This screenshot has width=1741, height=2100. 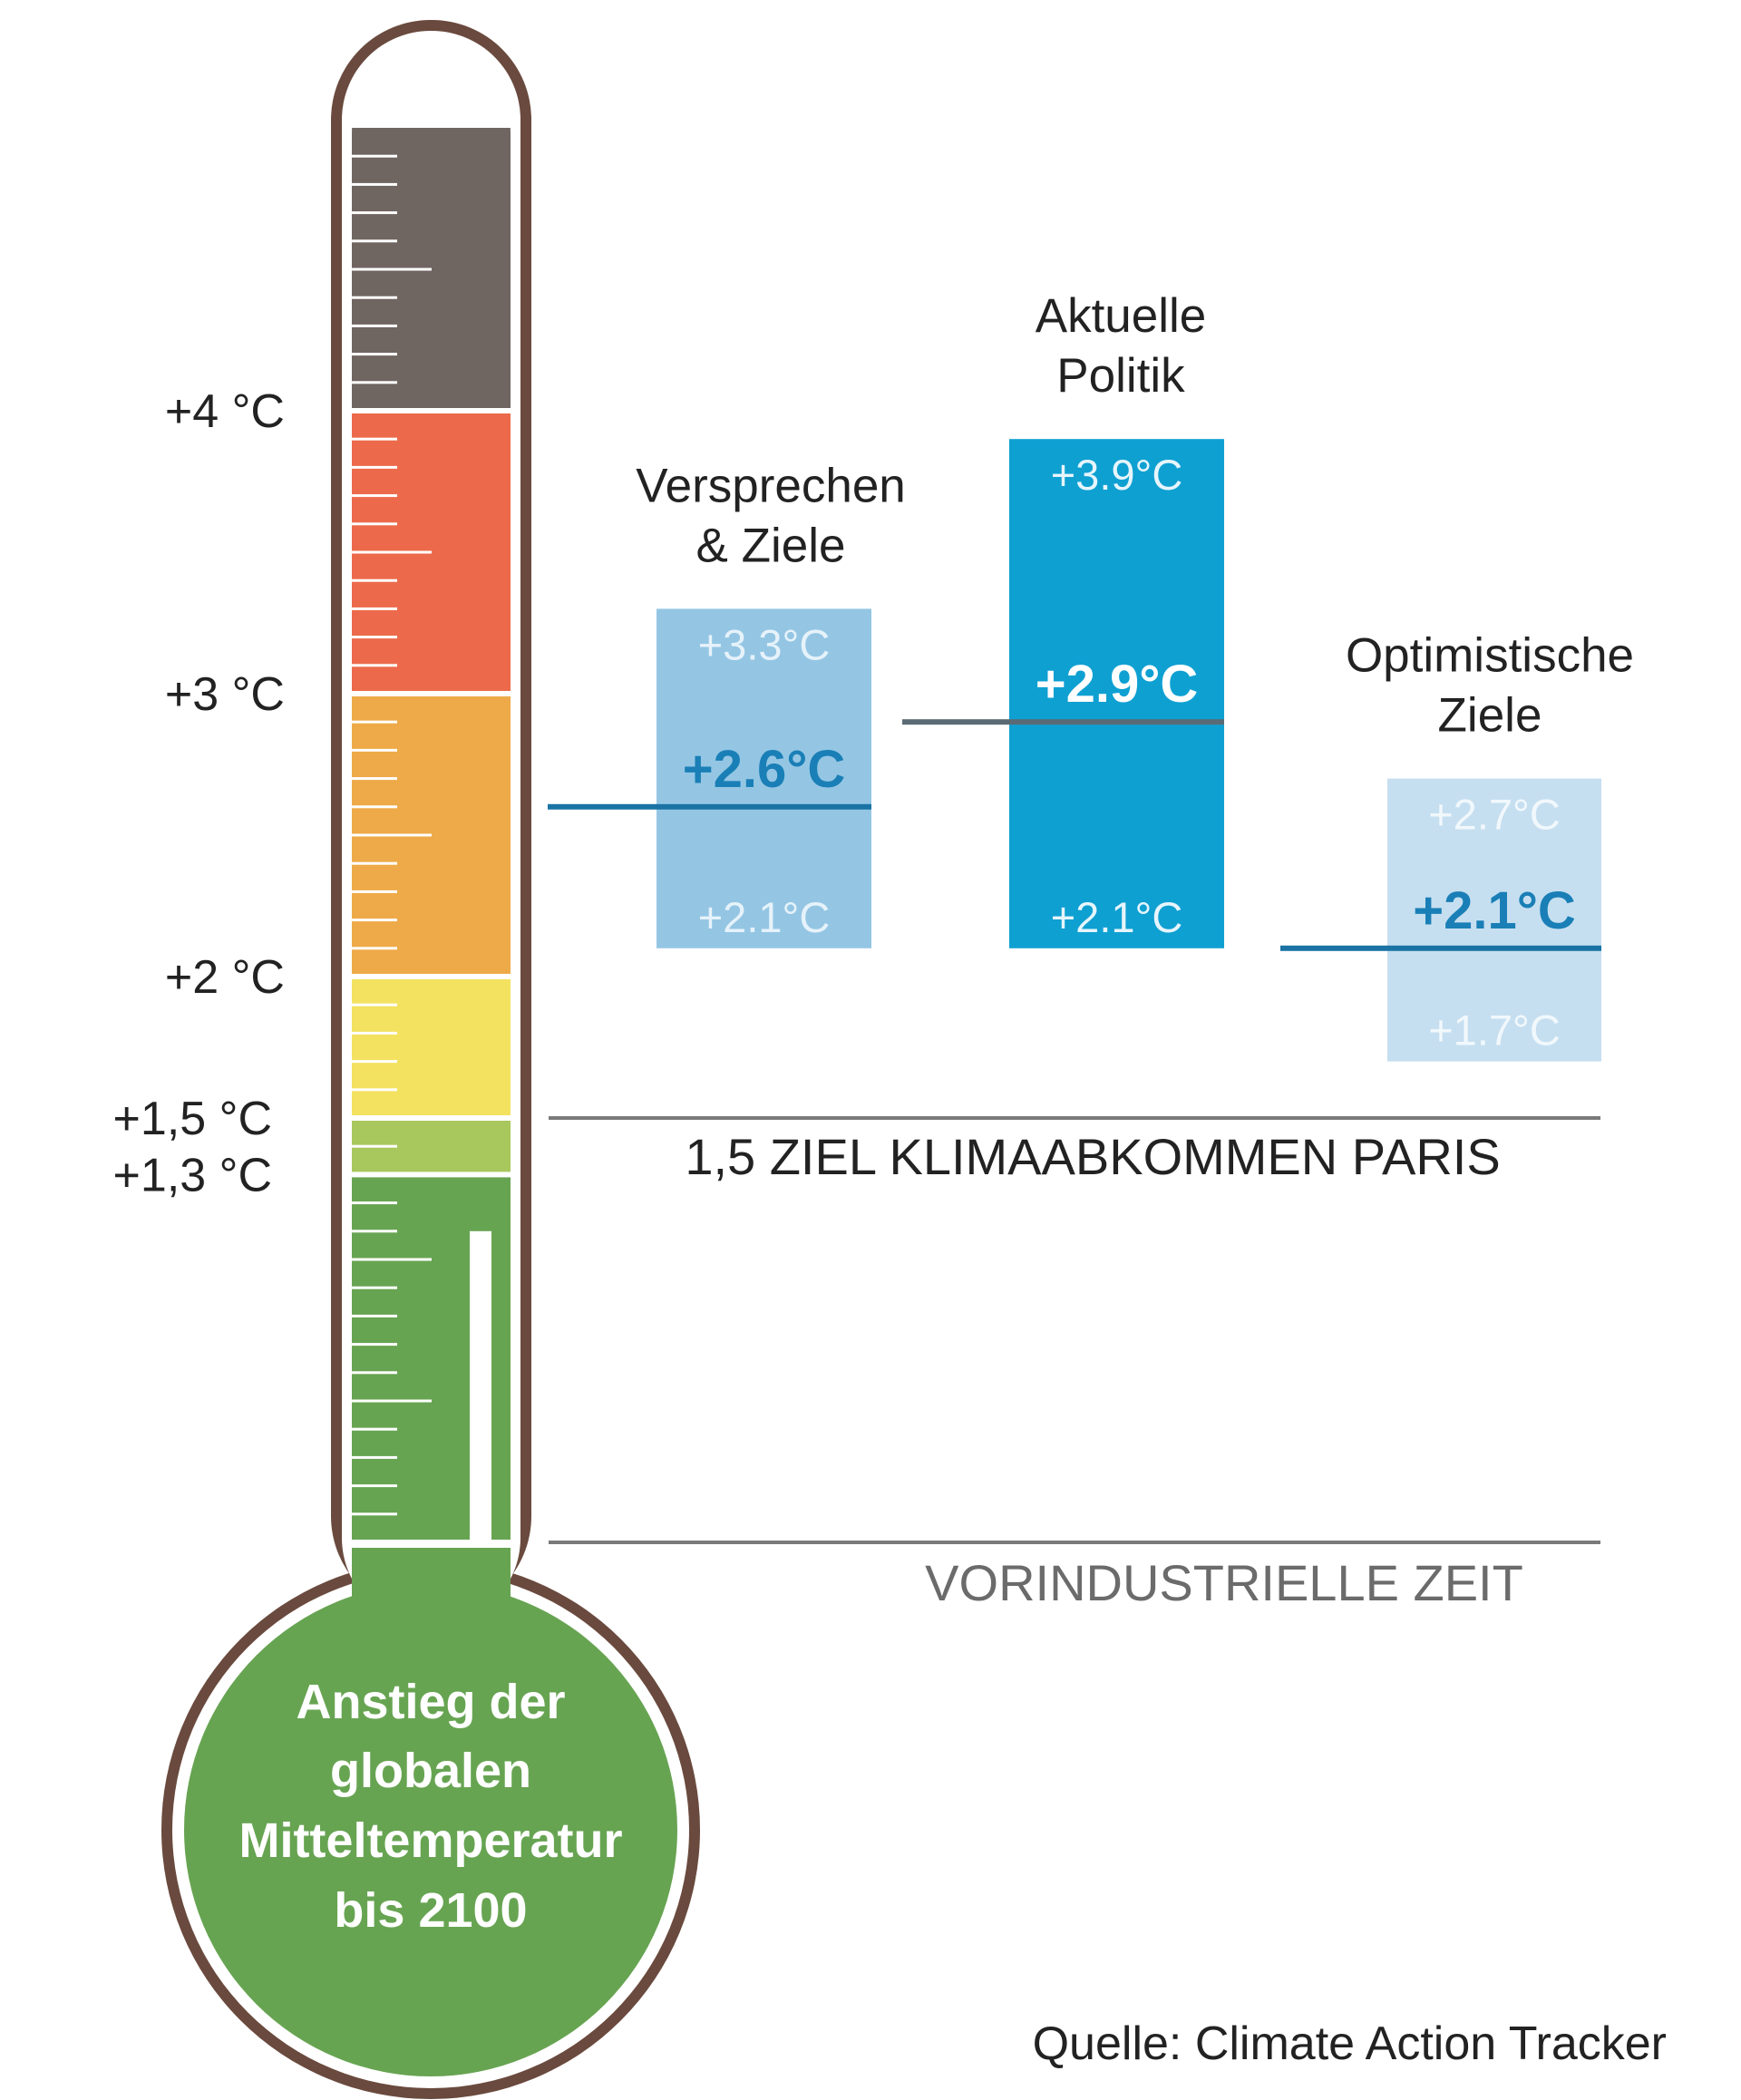 What do you see at coordinates (430, 1840) in the screenshot?
I see `bulb-caption-line: Mitteltemperatur` at bounding box center [430, 1840].